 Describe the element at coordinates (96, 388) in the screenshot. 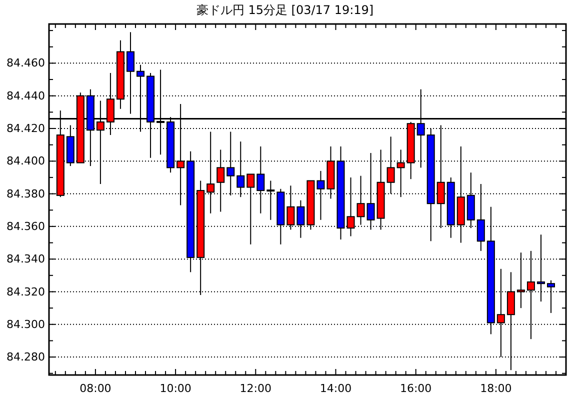

I see `x-tick-label: 08:00` at that location.